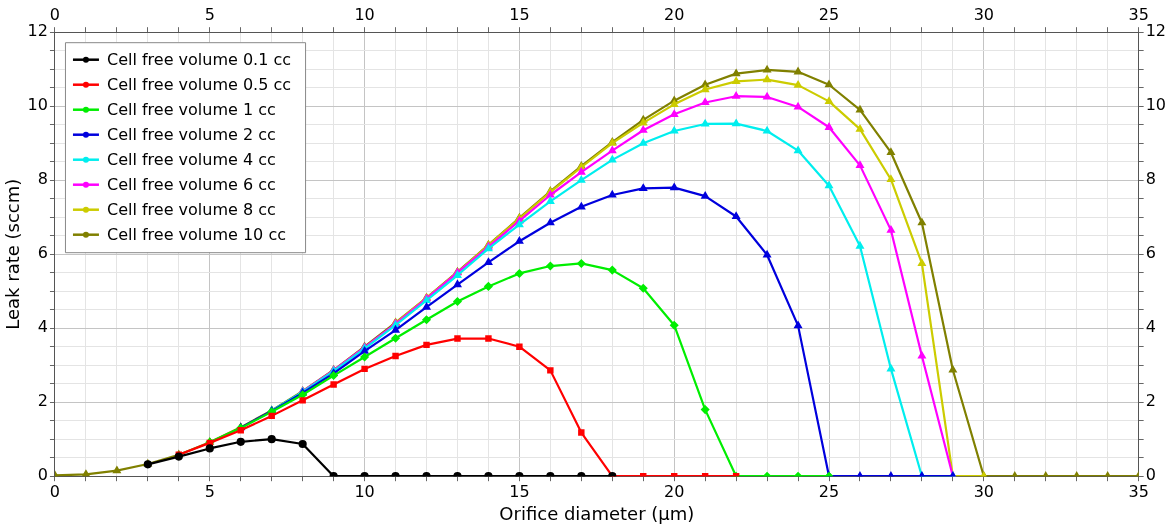  Describe the element at coordinates (199, 59) in the screenshot. I see `legend-label: Cell free volume 0.1 cc` at that location.